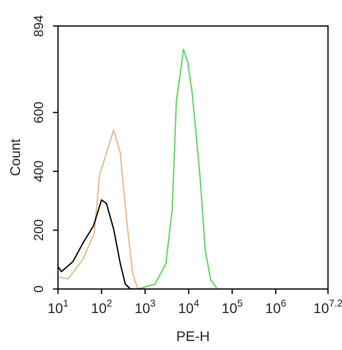 This screenshot has height=350, width=342. What do you see at coordinates (193, 336) in the screenshot?
I see `x-axis-title: PE-H` at bounding box center [193, 336].